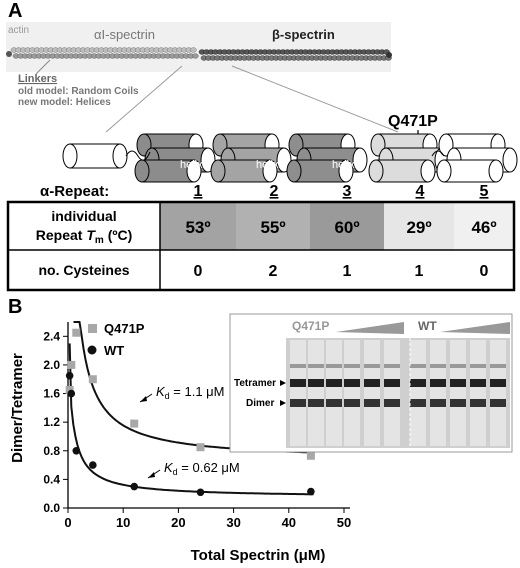 The image size is (520, 568). I want to click on tm-label-line1: individual, so click(83, 216).